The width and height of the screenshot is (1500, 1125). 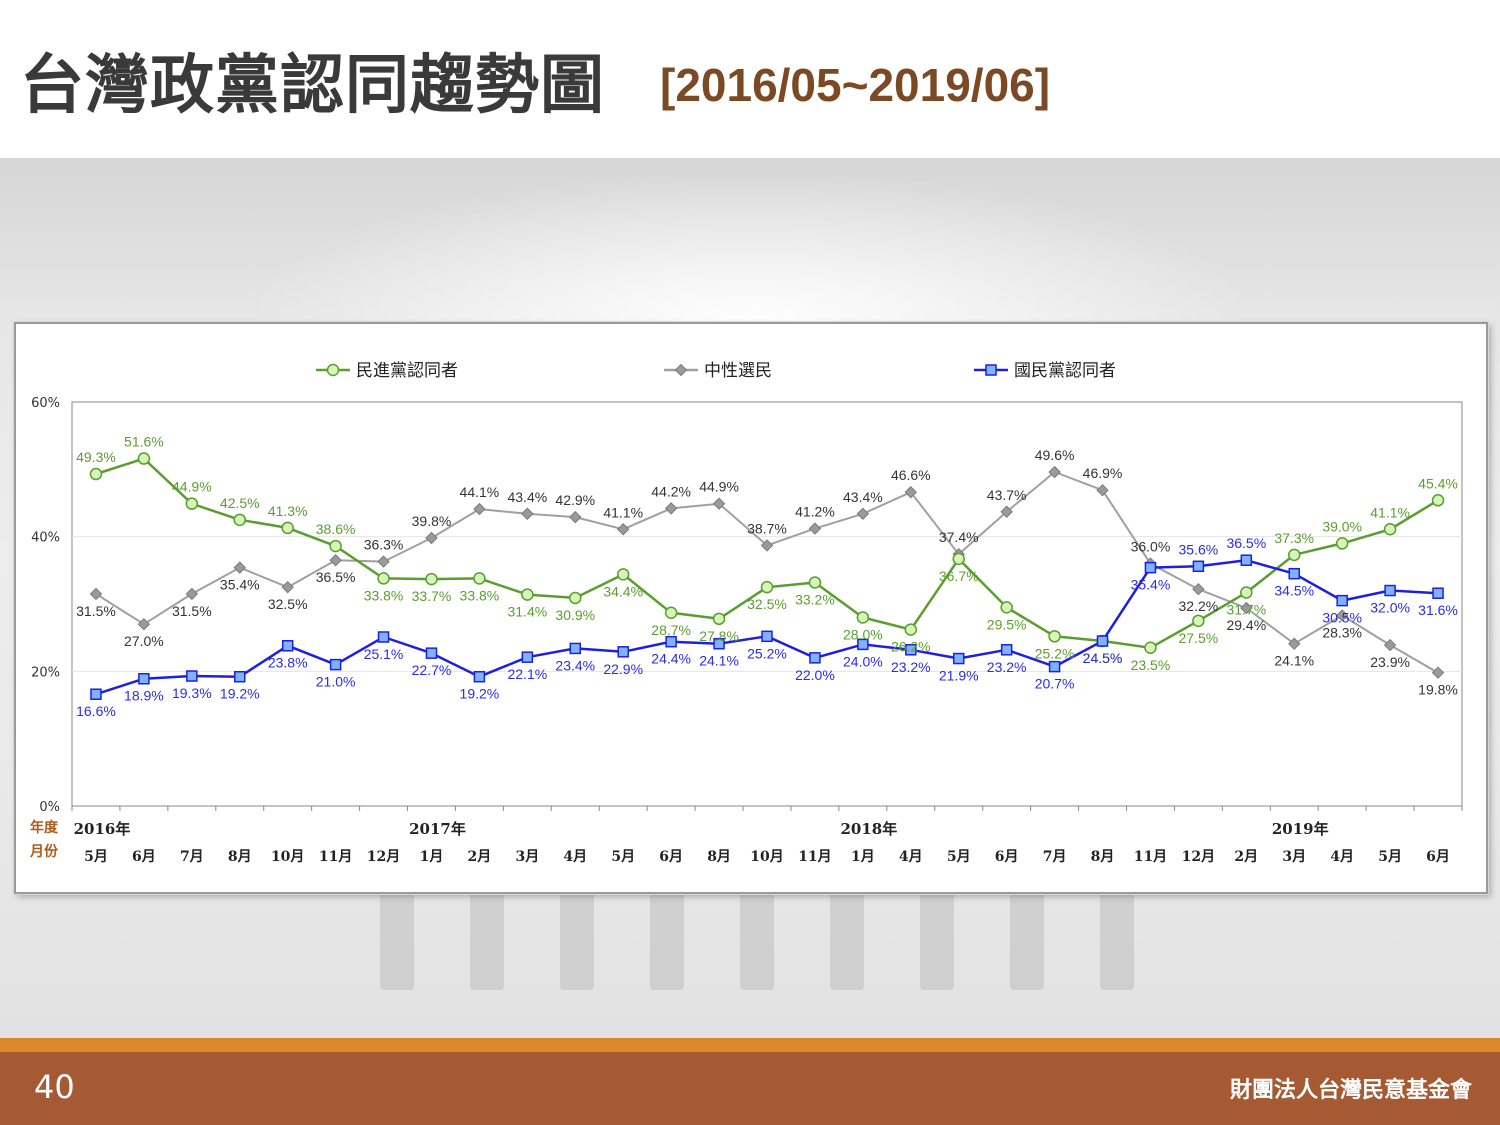 I want to click on data-label: 35.4%, so click(x=1151, y=585).